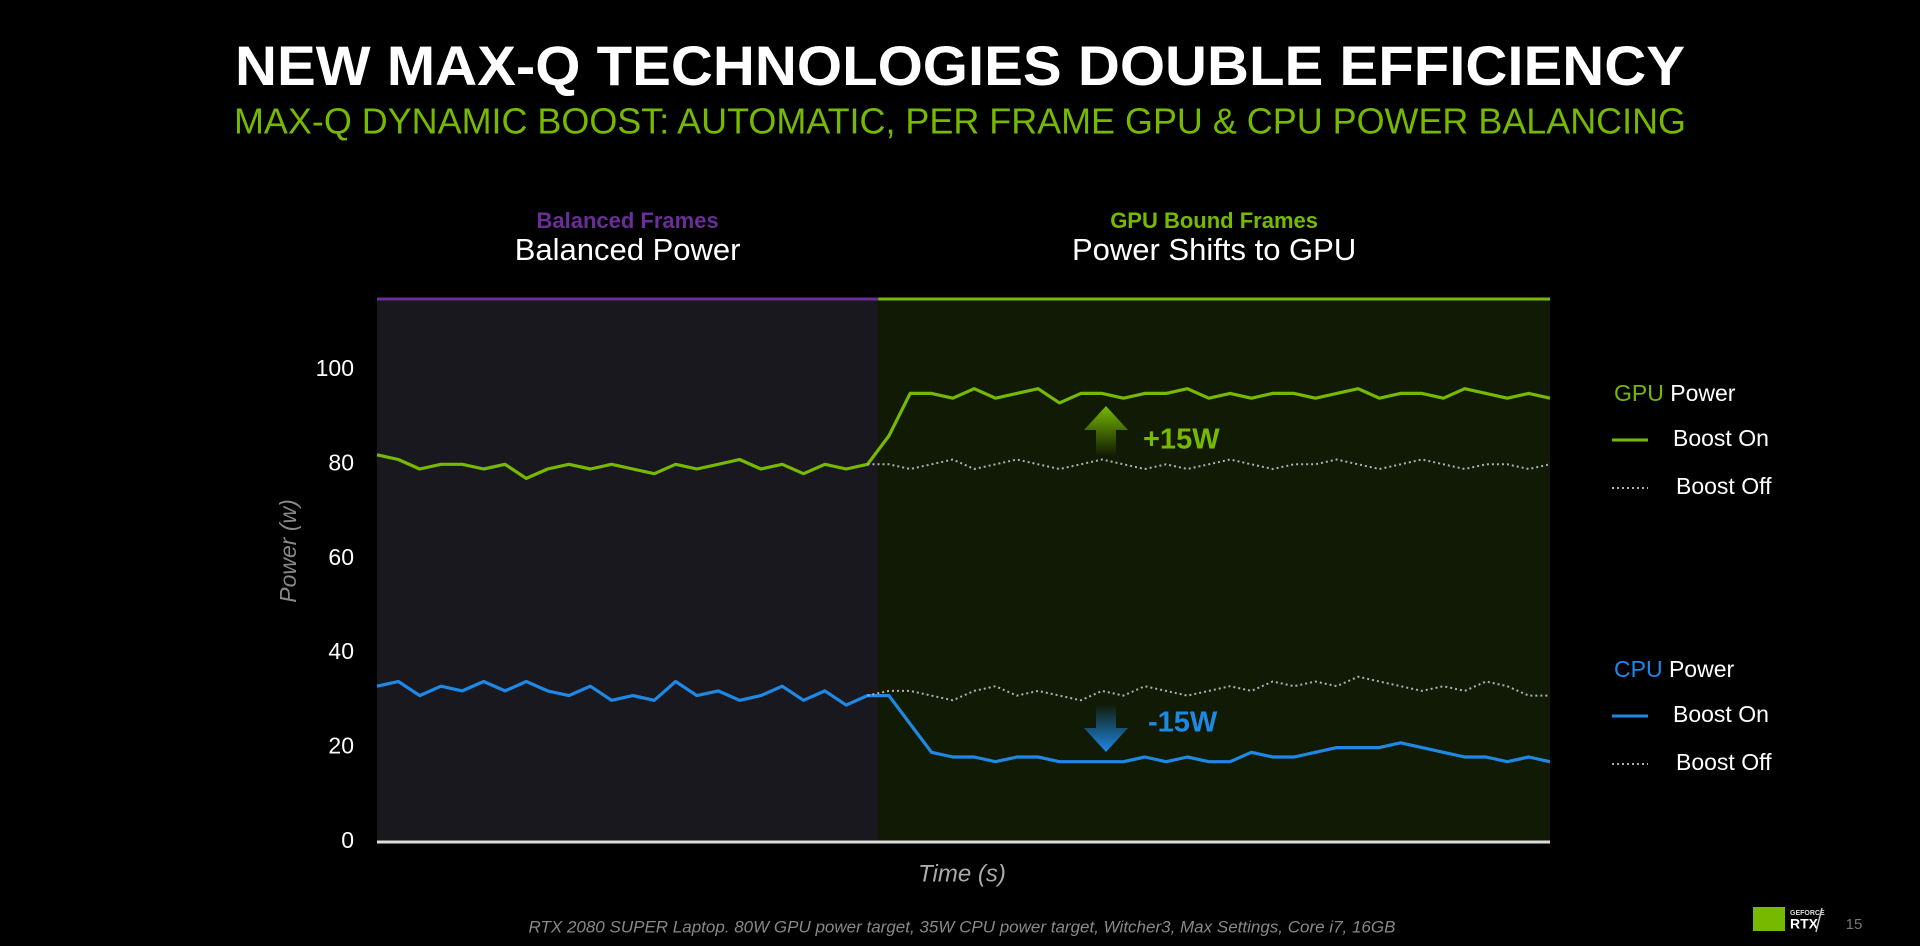  What do you see at coordinates (341, 557) in the screenshot?
I see `y-tick-label: 60` at bounding box center [341, 557].